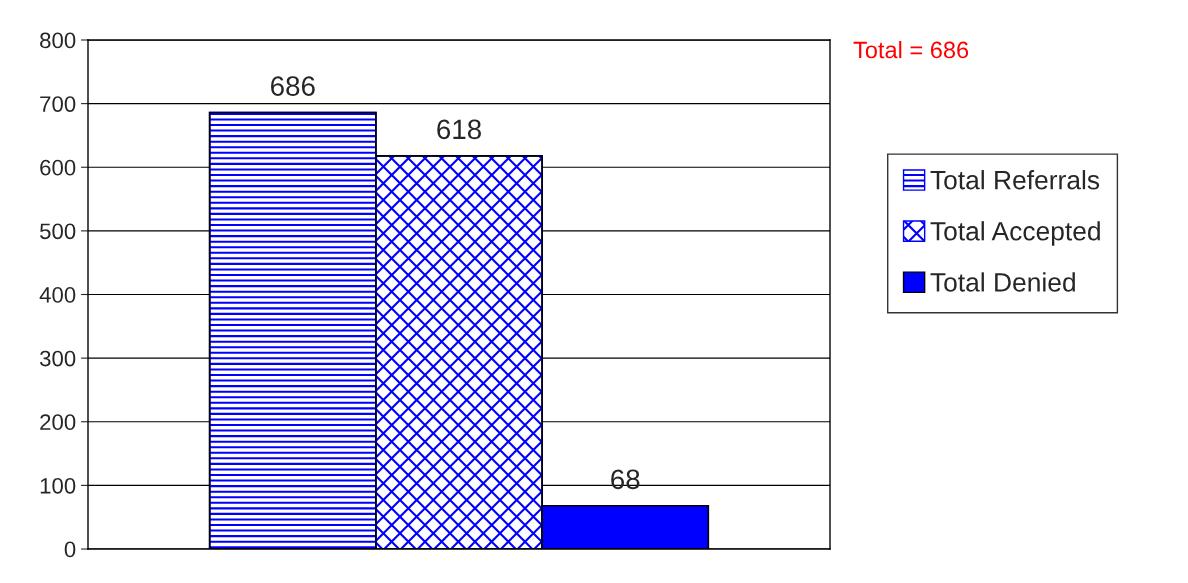 Image resolution: width=1188 pixels, height=583 pixels. I want to click on y-tick-label: 500, so click(58, 231).